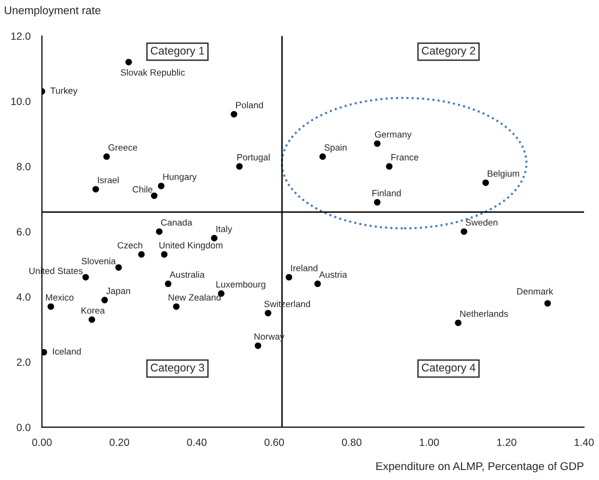  What do you see at coordinates (152, 73) in the screenshot?
I see `annotation: Slovak Republic` at bounding box center [152, 73].